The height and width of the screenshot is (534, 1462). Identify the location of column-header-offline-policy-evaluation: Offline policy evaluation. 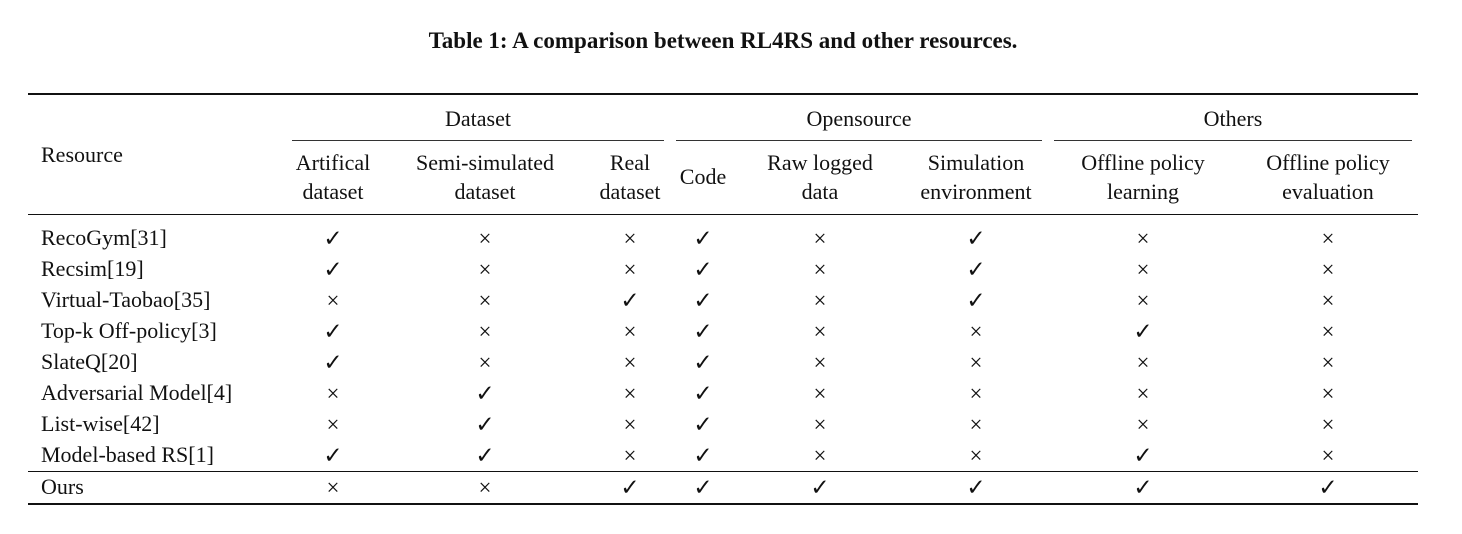
(1328, 178).